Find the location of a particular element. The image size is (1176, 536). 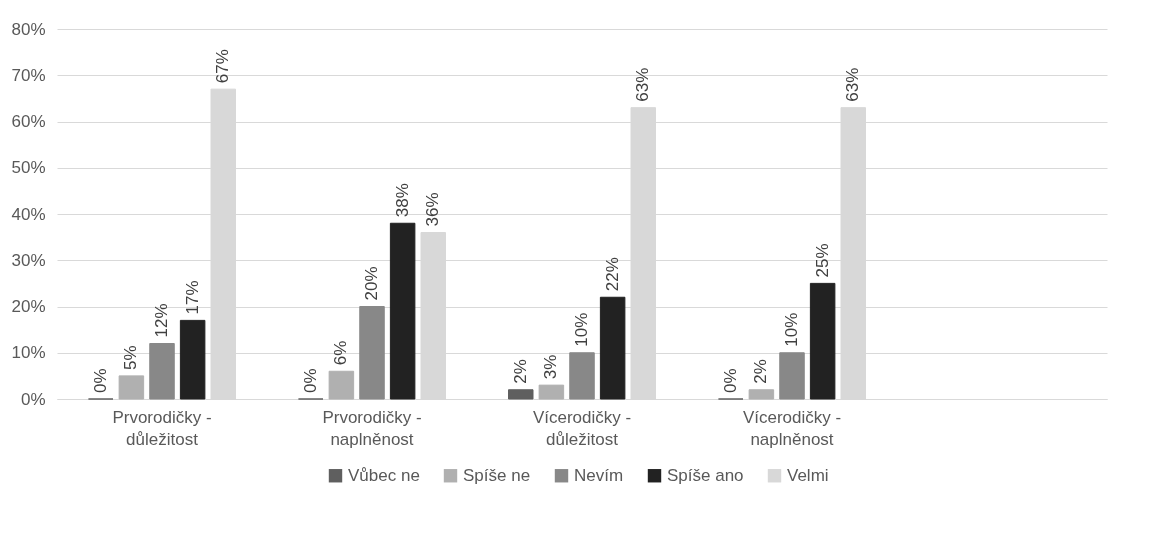

data-label: 5% is located at coordinates (131, 357).